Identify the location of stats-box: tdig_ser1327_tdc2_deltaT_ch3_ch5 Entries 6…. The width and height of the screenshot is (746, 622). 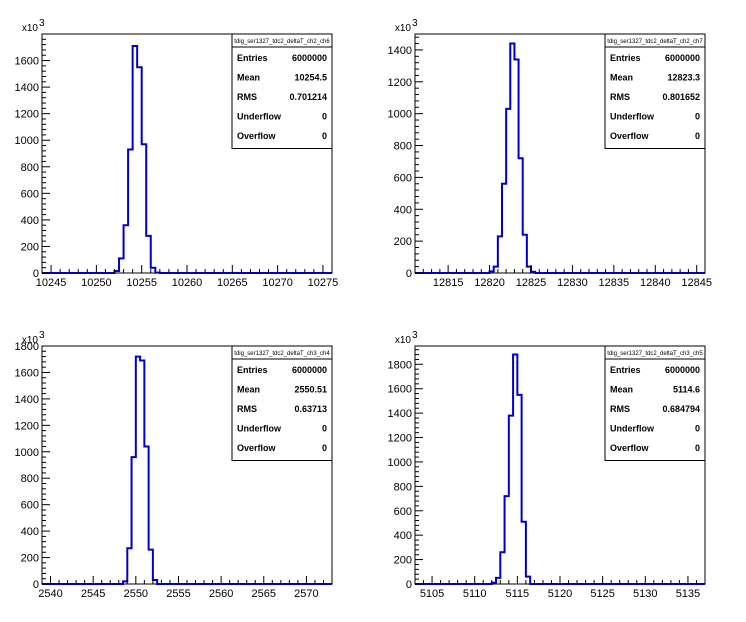
(655, 403).